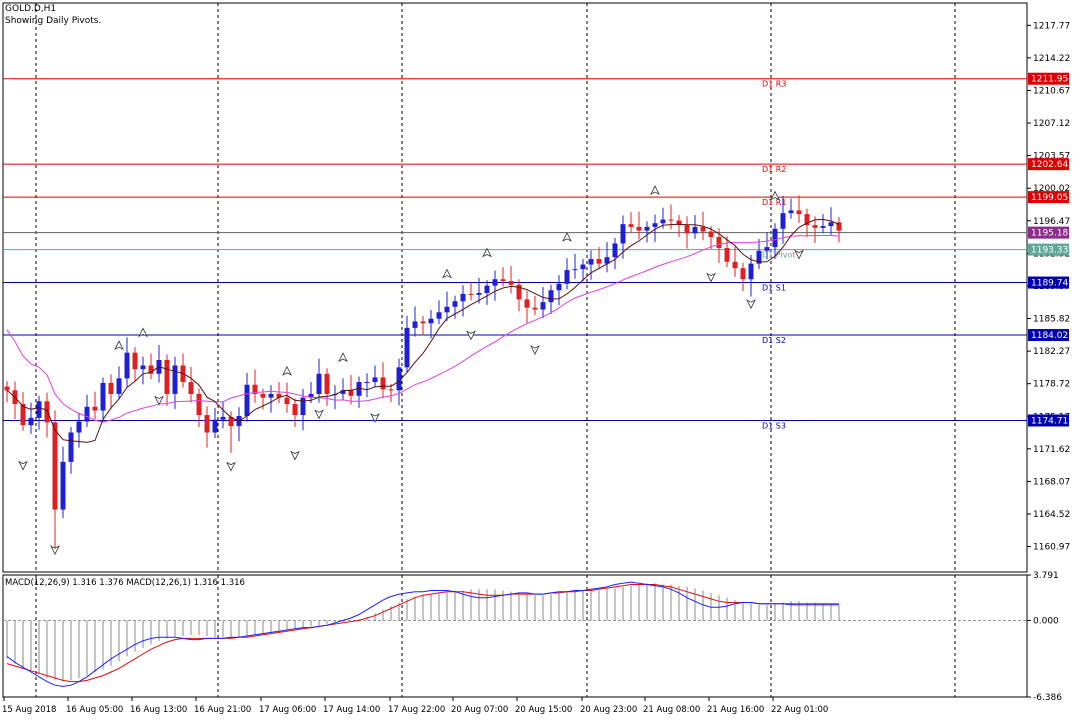 The image size is (1080, 720). Describe the element at coordinates (1051, 352) in the screenshot. I see `y-tick-label: 1182.27` at that location.